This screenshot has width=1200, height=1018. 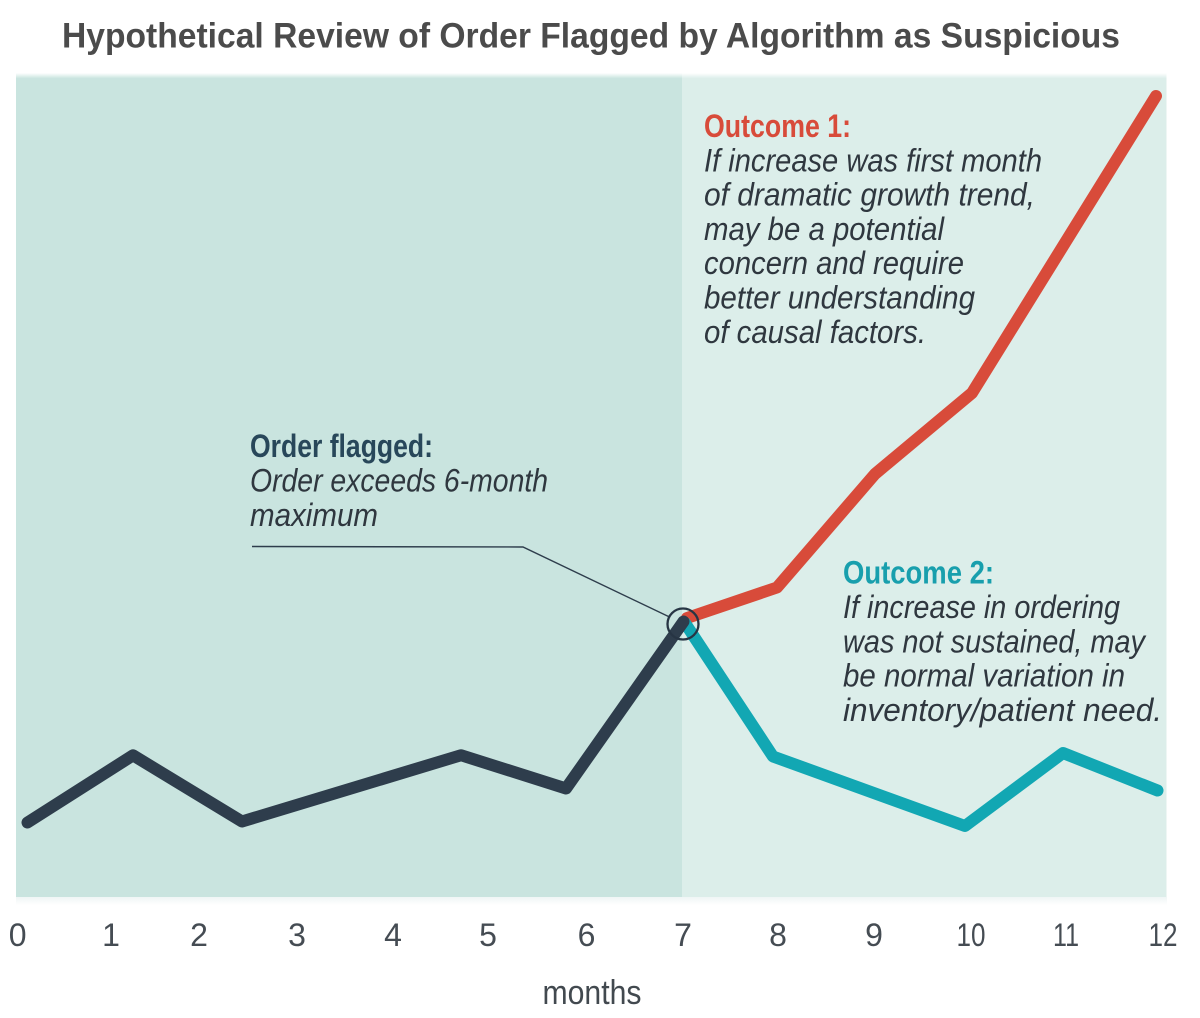 What do you see at coordinates (341, 446) in the screenshot?
I see `svg-text: Order flagged:` at bounding box center [341, 446].